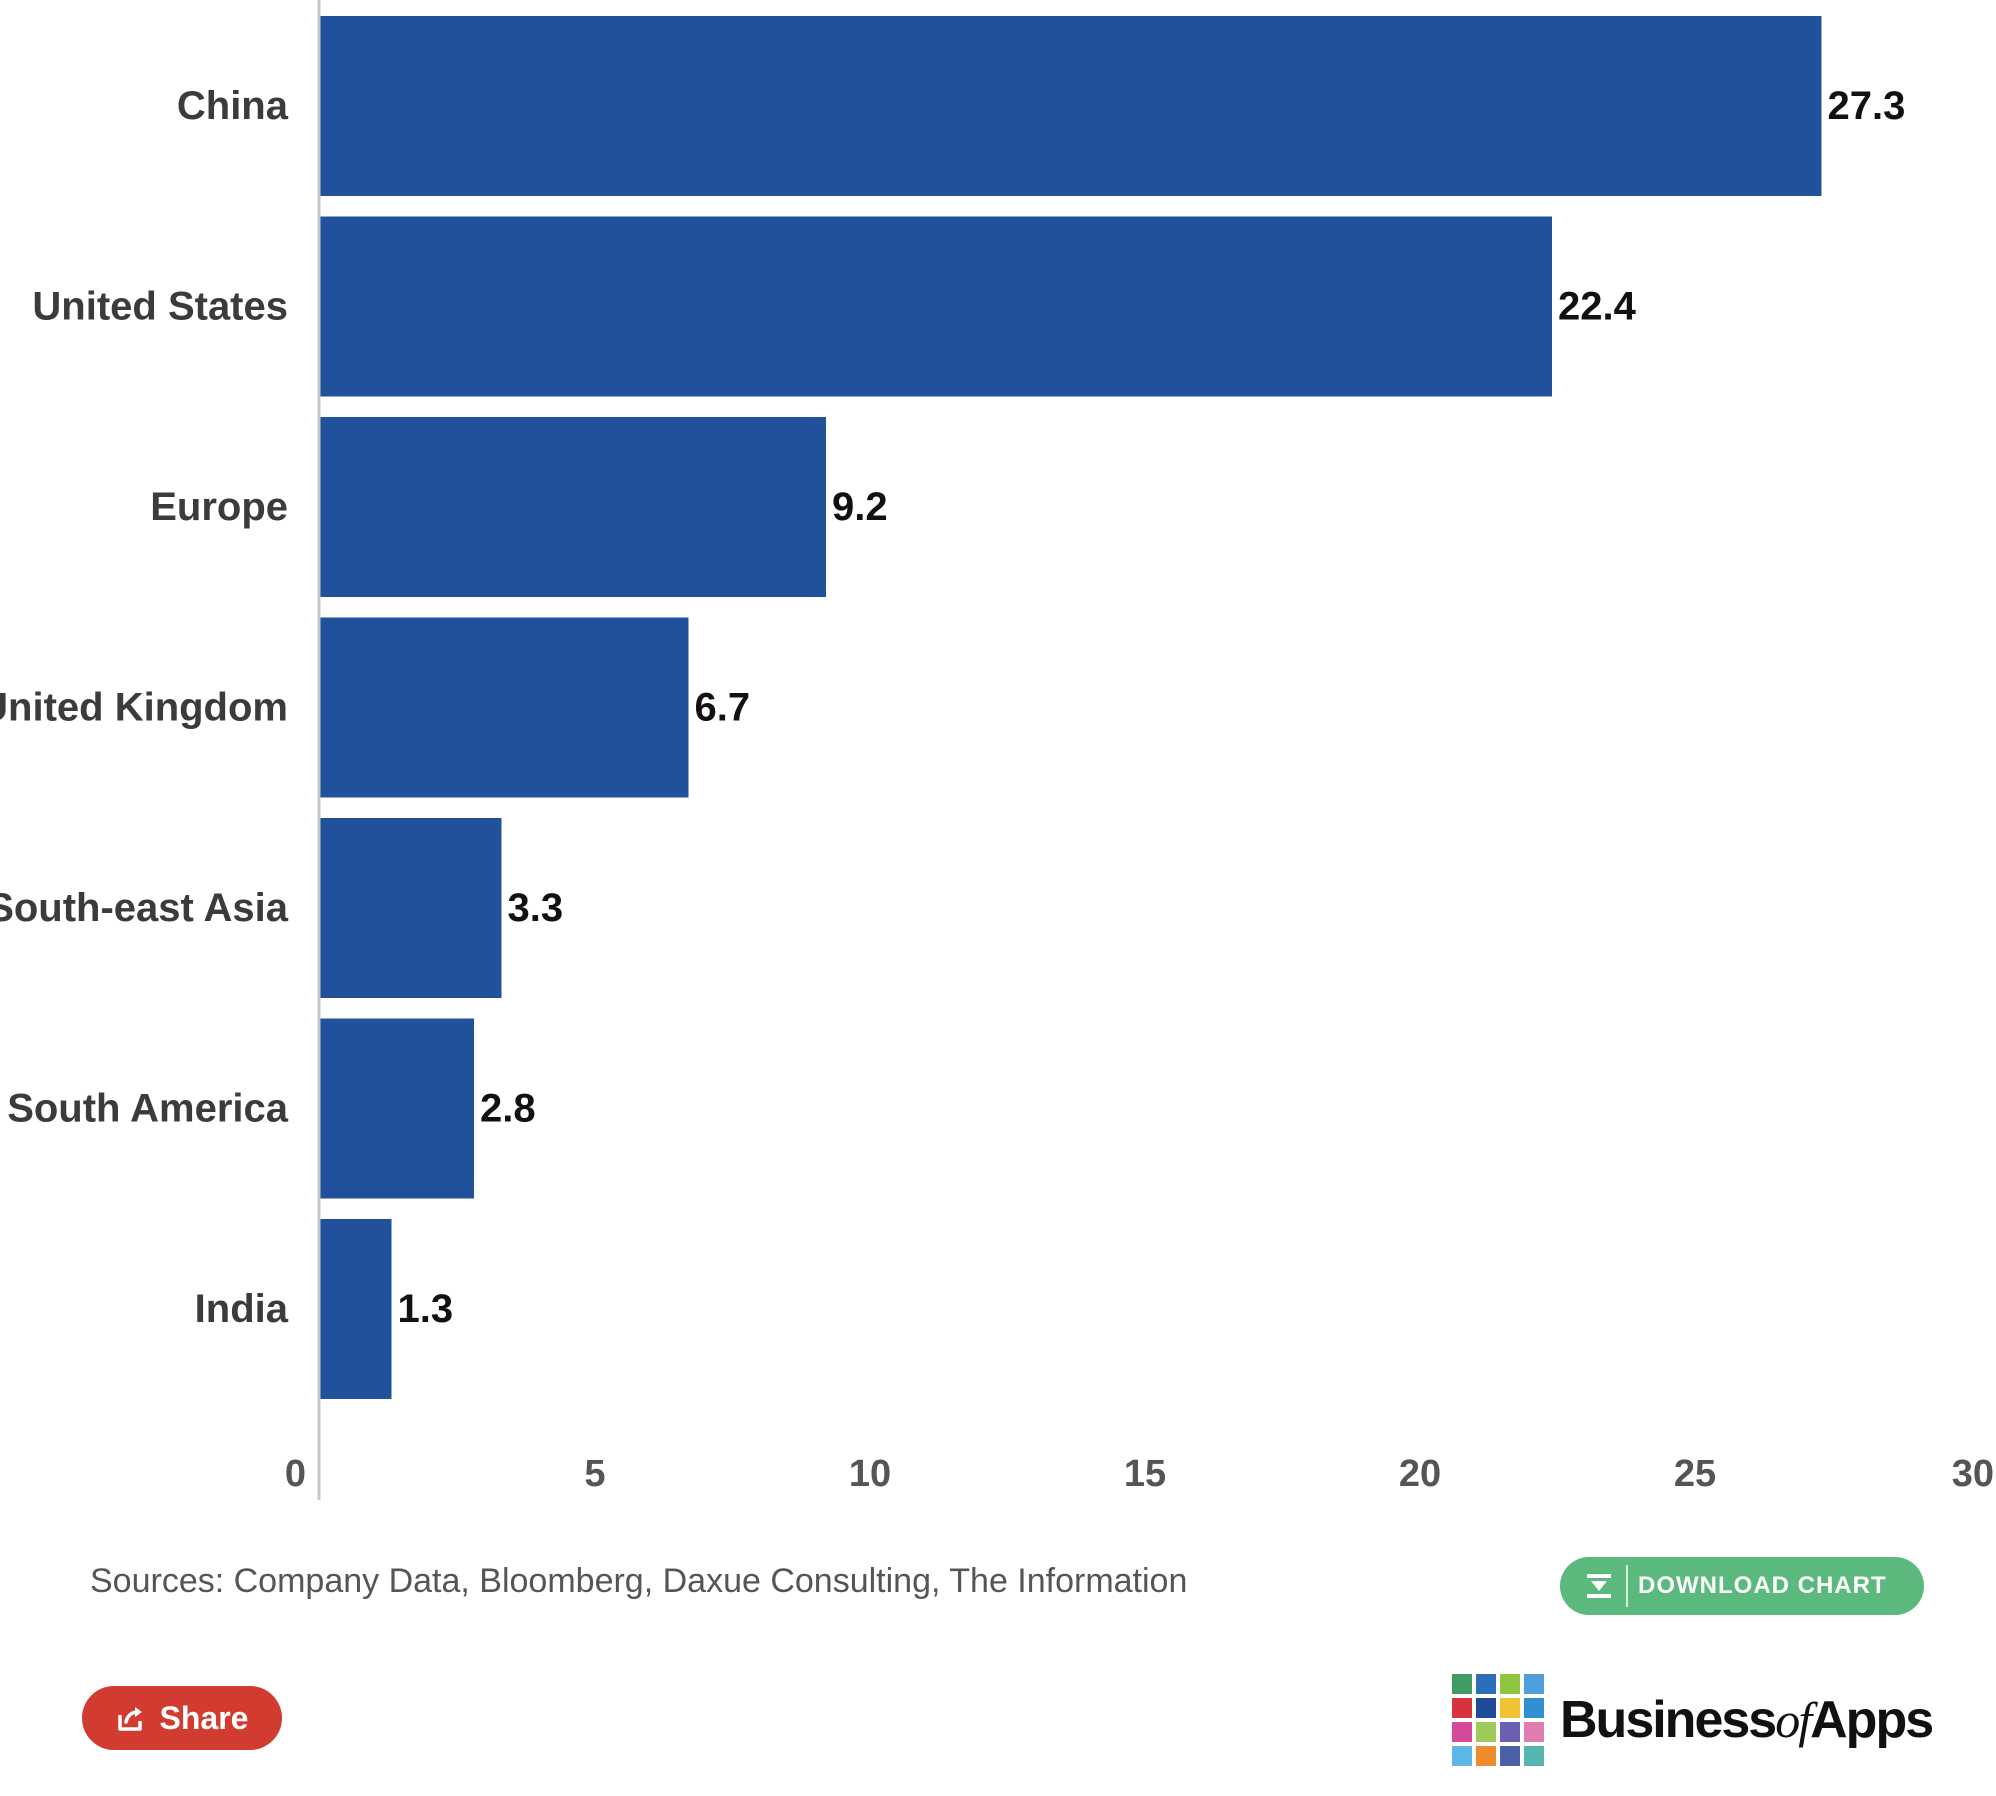 The image size is (1996, 1796). Describe the element at coordinates (594, 1474) in the screenshot. I see `x-tick-label: 5` at that location.